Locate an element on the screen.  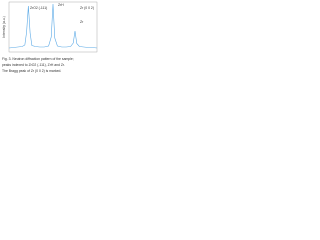
annotation: Zr is located at coordinates (82, 22).